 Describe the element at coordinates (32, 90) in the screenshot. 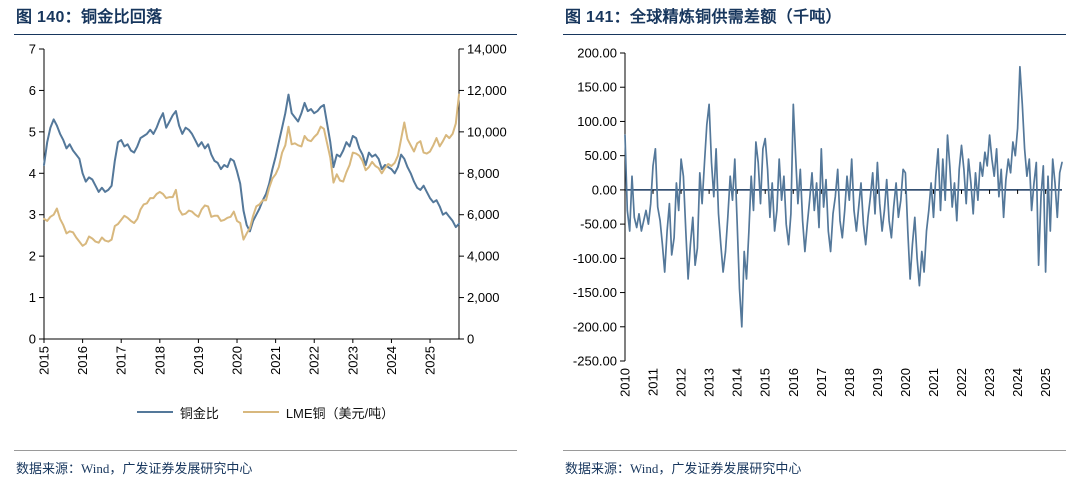

I see `svg-text: 6` at that location.